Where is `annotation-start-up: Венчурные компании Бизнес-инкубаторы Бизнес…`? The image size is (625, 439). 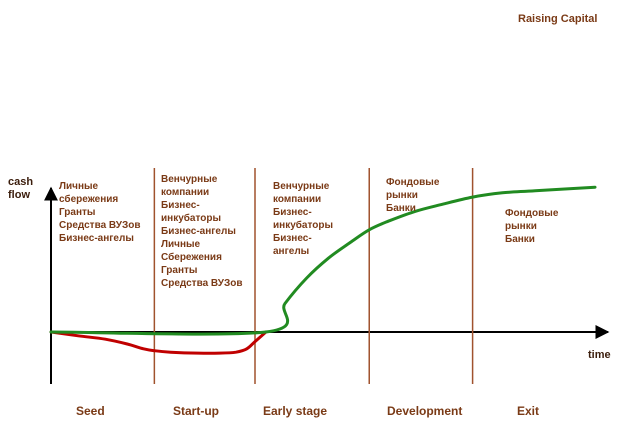
annotation-start-up: Венчурные компании Бизнес-инкубаторы Бизнес… is located at coordinates (202, 231).